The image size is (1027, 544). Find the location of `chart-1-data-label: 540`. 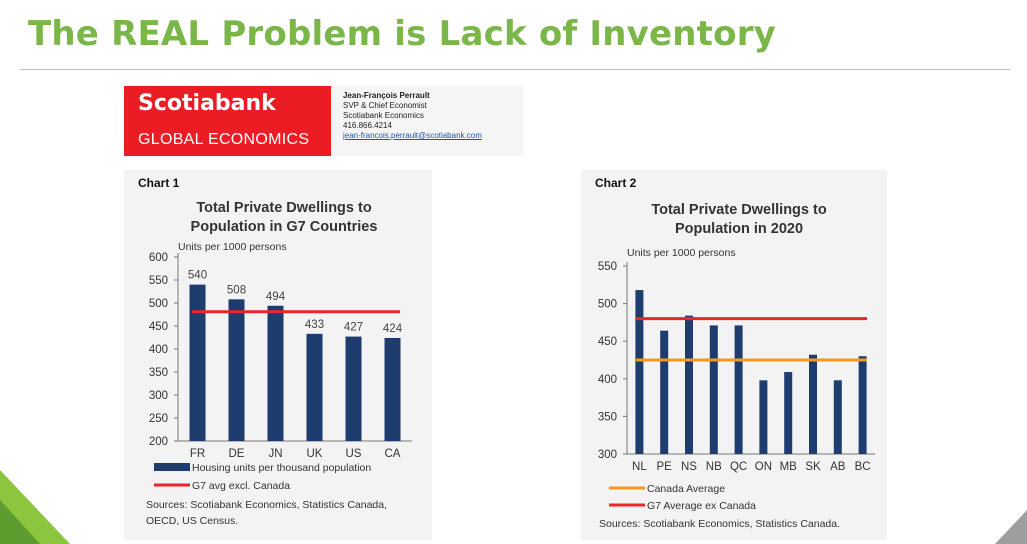

chart-1-data-label: 540 is located at coordinates (197, 276).